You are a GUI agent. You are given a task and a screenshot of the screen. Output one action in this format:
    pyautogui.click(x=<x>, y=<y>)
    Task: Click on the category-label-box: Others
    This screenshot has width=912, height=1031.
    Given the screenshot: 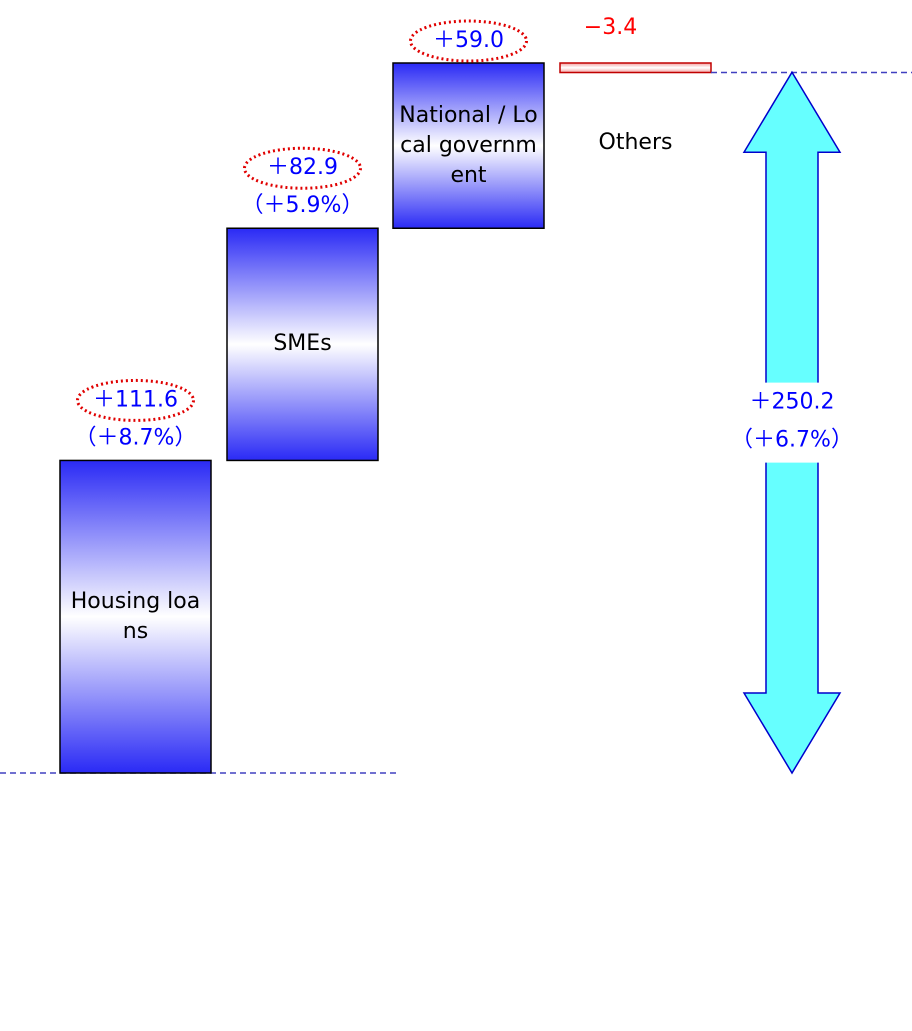 What is the action you would take?
    pyautogui.click(x=635, y=142)
    